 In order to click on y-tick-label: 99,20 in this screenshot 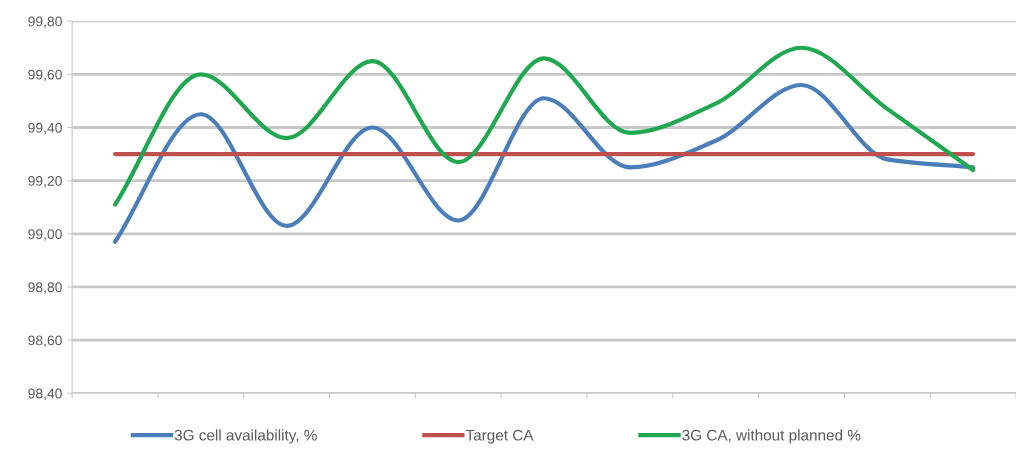, I will do `click(45, 182)`.